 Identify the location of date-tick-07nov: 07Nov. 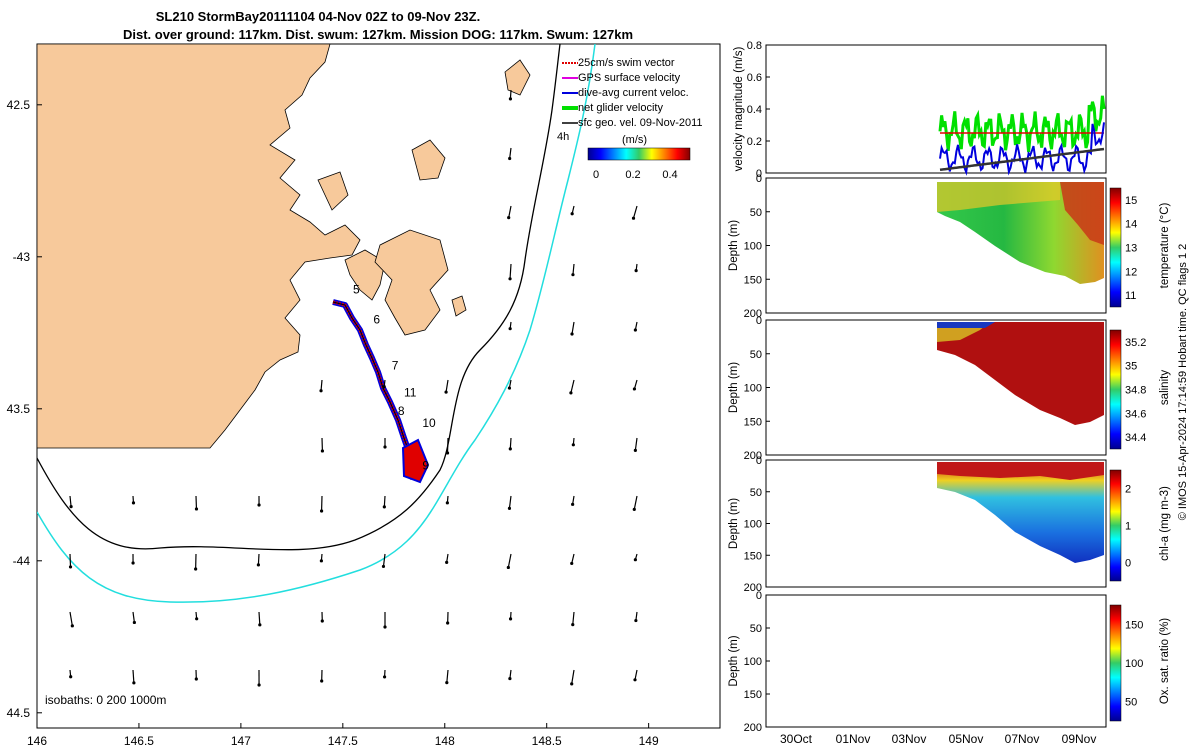
(1022, 739).